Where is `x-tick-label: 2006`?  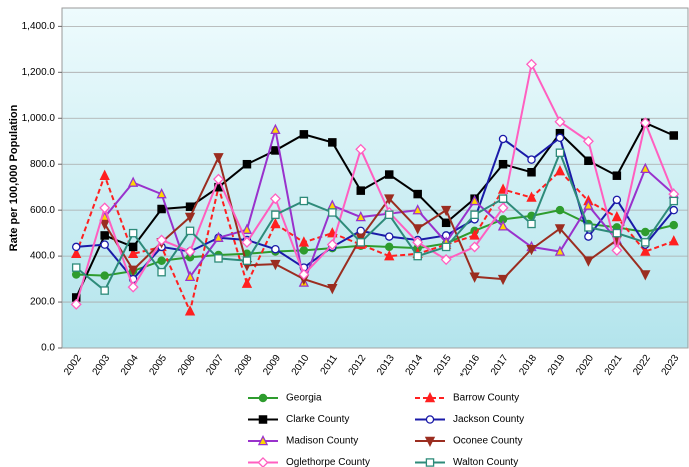 x-tick-label: 2006 is located at coordinates (187, 365).